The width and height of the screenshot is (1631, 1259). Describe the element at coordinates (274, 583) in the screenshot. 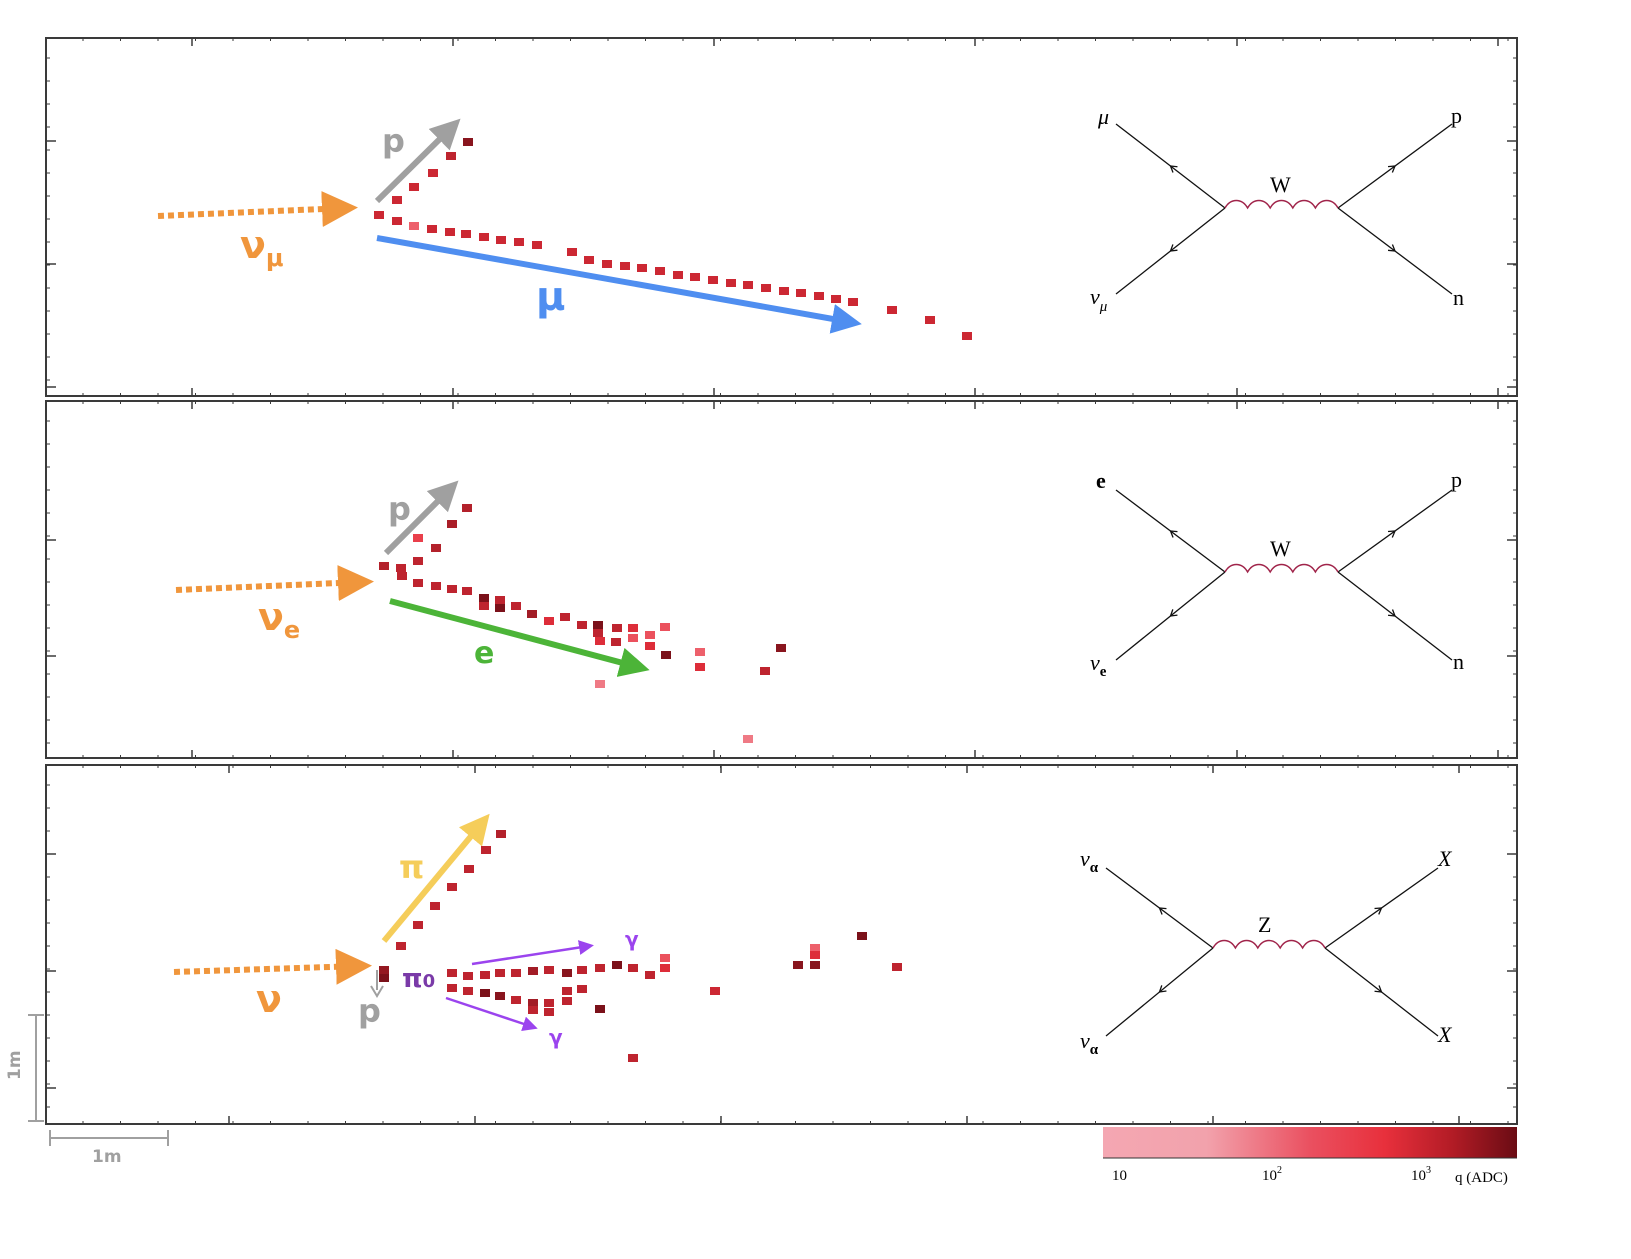

I see `neutrino-arrow` at that location.